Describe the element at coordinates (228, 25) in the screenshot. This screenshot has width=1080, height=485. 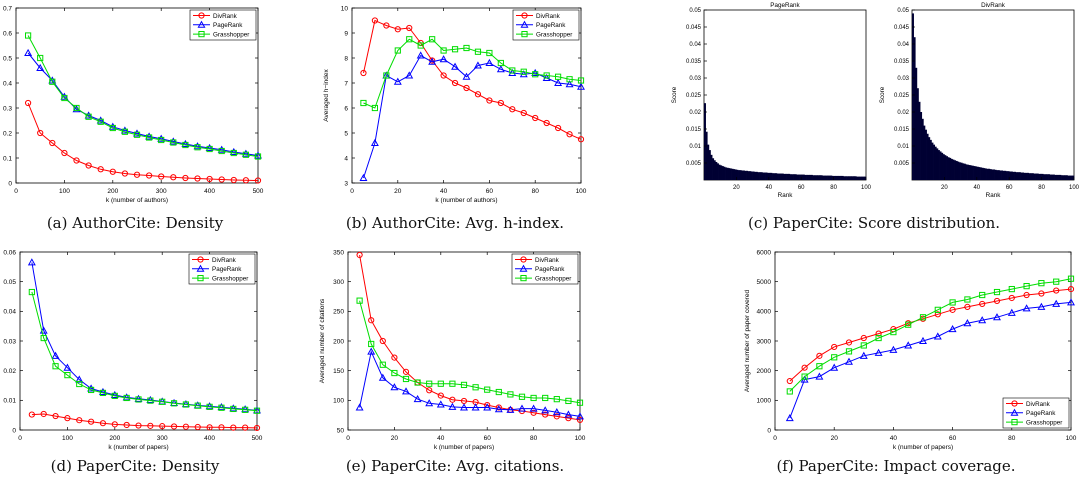
I see `chart-a-legend-label-pagerank: PageRank` at that location.